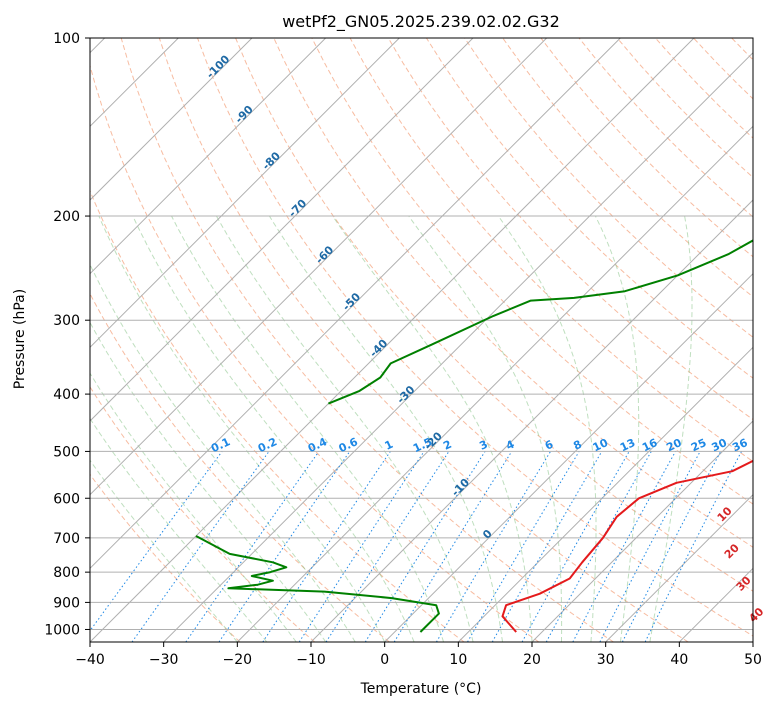 Image resolution: width=775 pixels, height=712 pixels. What do you see at coordinates (606, 660) in the screenshot?
I see `x-tick-label: 30` at bounding box center [606, 660].